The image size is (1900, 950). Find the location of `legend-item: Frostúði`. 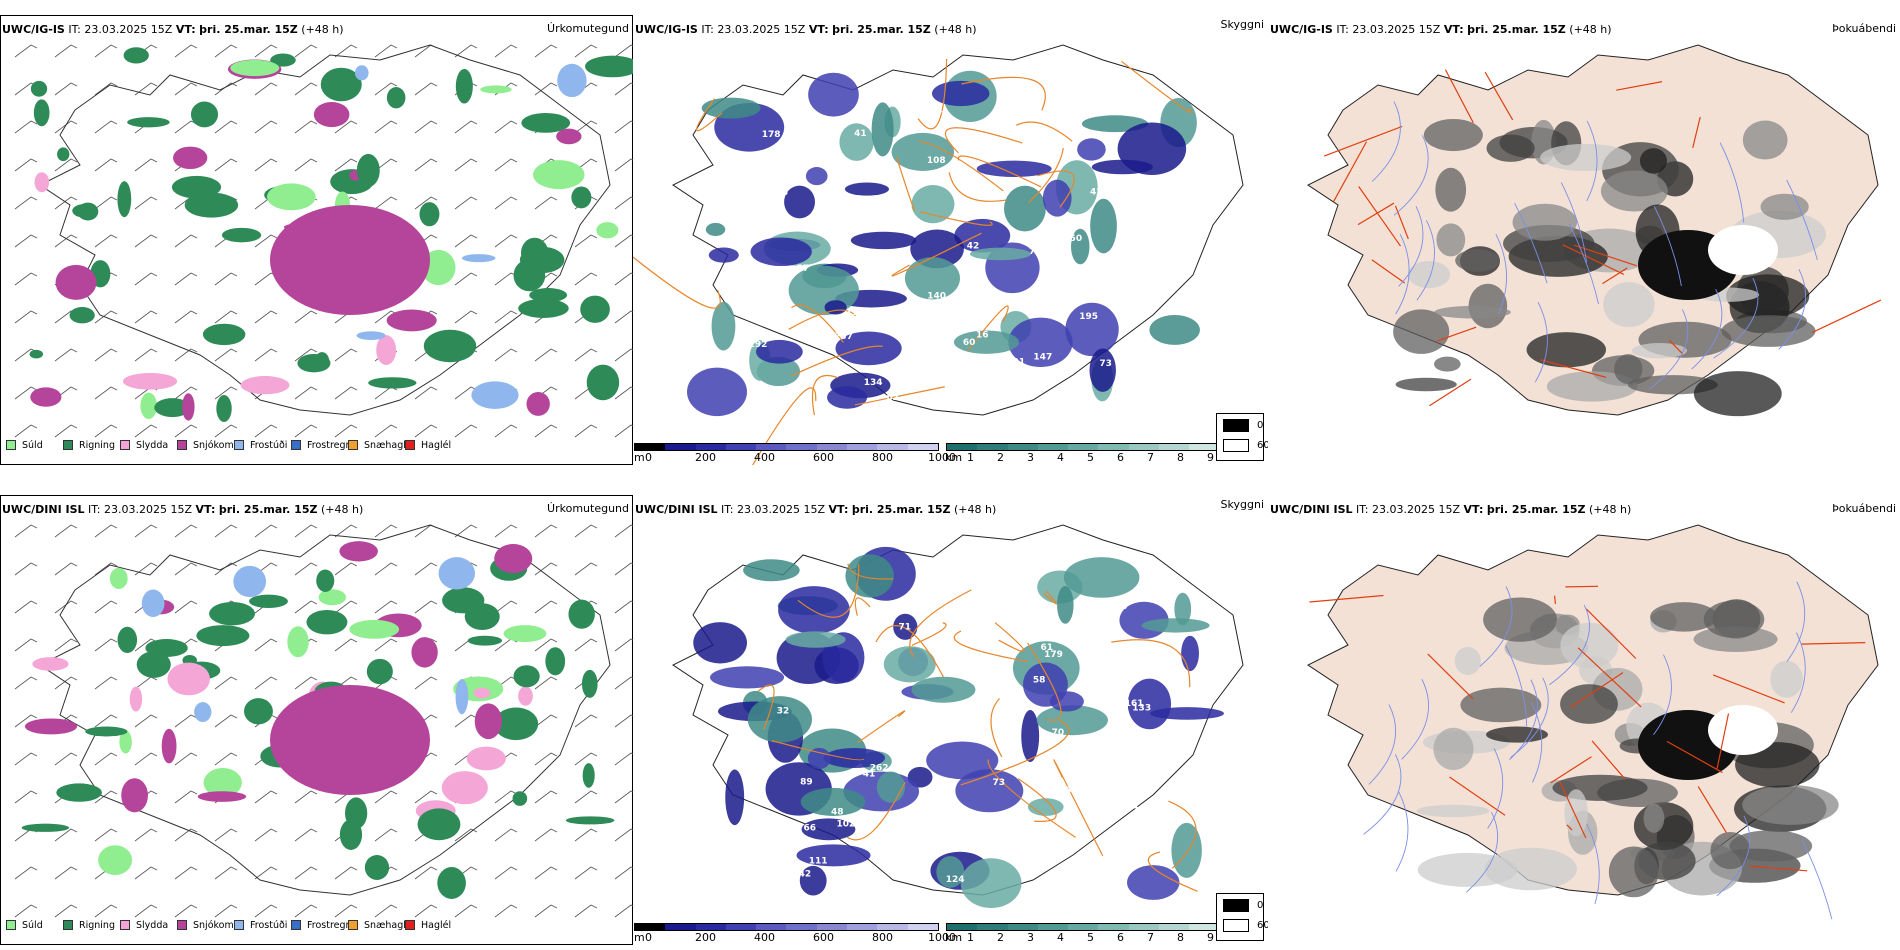

legend-item: Frostúði is located at coordinates (262, 445).